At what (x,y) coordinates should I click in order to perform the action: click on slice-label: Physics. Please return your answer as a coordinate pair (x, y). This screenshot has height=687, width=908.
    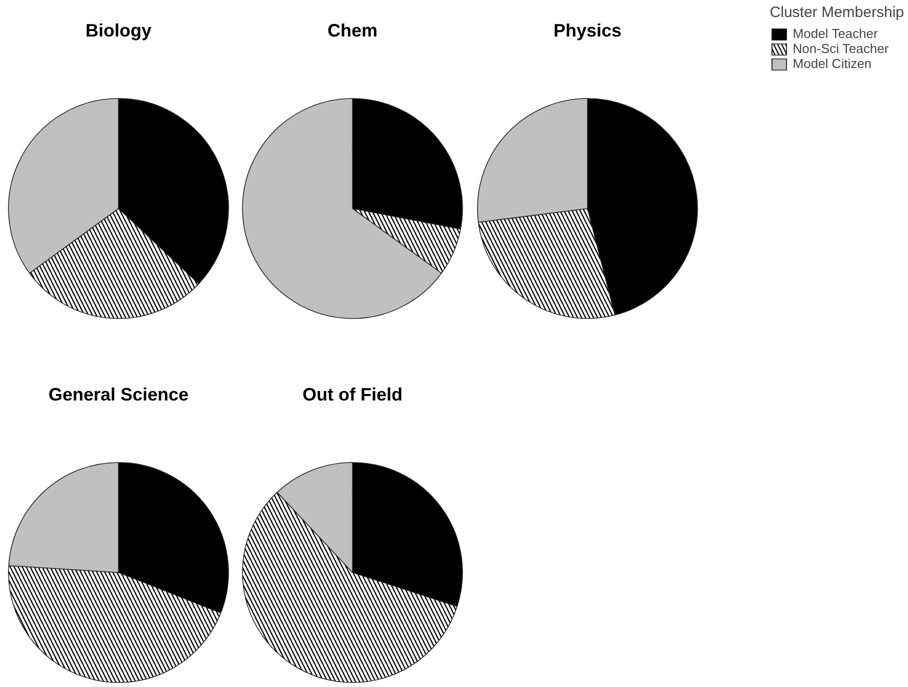
    Looking at the image, I should click on (587, 30).